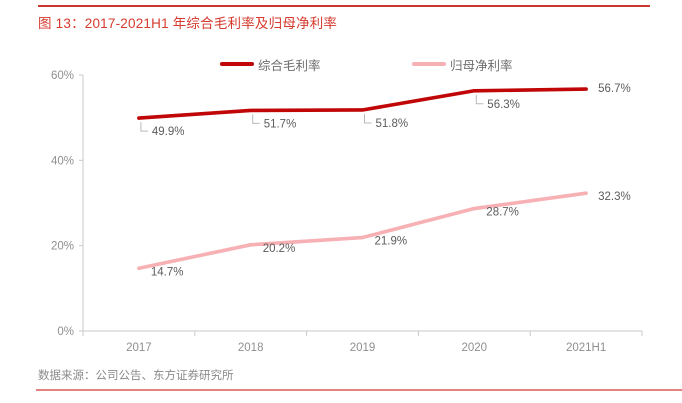  I want to click on data-label: 56.7%, so click(614, 89).